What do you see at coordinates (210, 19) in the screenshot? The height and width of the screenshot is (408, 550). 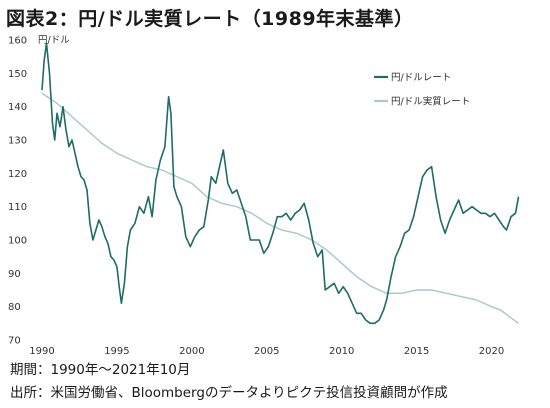 I see `chart-title: 図表2：円/ドル実質レート（1989年末基準）` at bounding box center [210, 19].